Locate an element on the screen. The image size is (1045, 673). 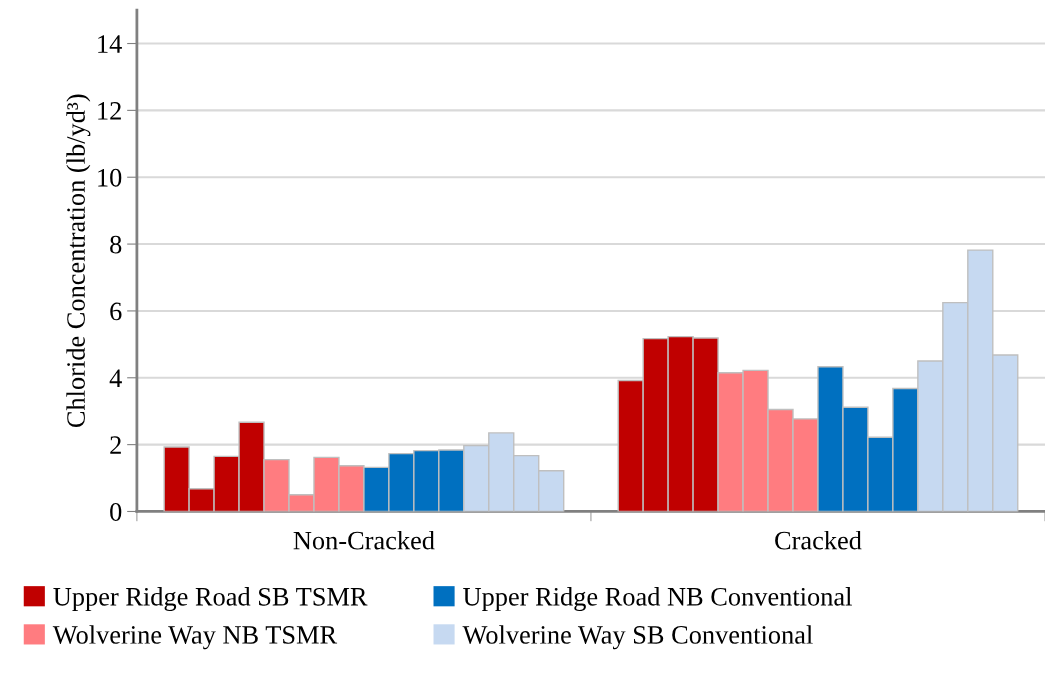
y-tick-label: 0 is located at coordinates (116, 512).